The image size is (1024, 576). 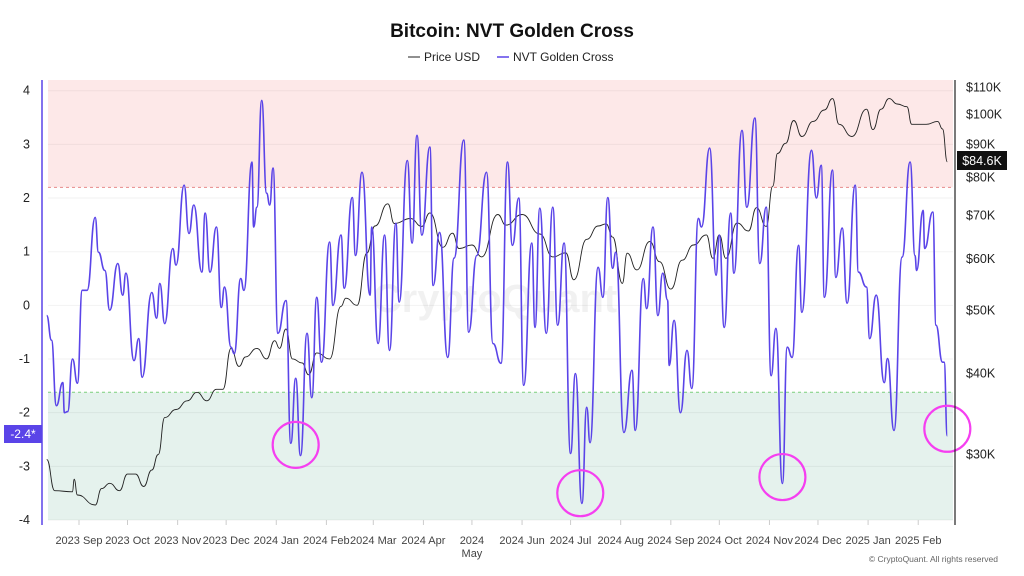 What do you see at coordinates (981, 215) in the screenshot?
I see `right-tick-label: $70K` at bounding box center [981, 215].